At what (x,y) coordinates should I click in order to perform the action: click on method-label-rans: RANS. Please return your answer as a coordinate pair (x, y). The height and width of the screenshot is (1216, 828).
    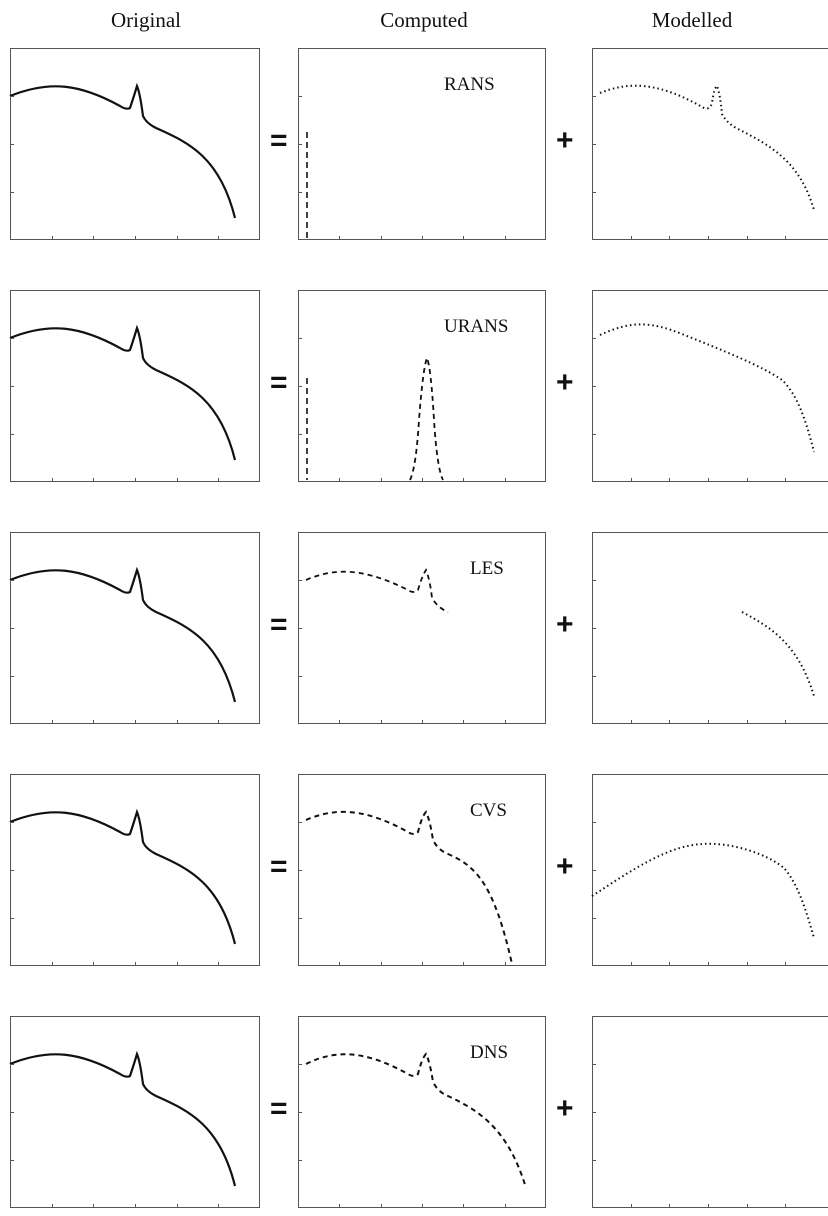
    Looking at the image, I should click on (469, 85).